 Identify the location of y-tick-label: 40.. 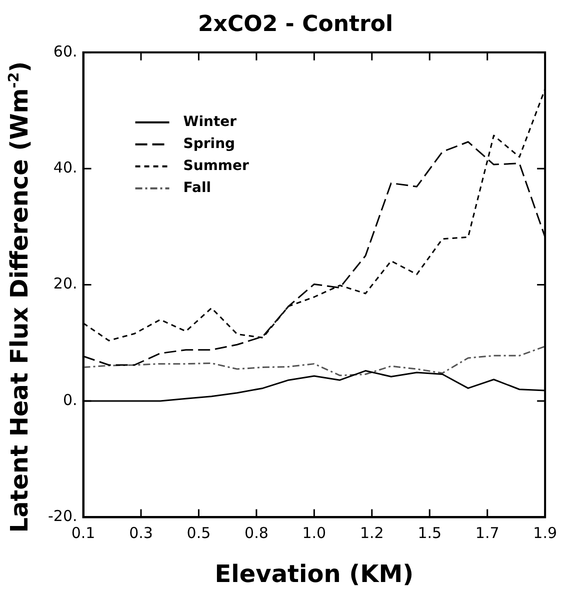
(65, 167).